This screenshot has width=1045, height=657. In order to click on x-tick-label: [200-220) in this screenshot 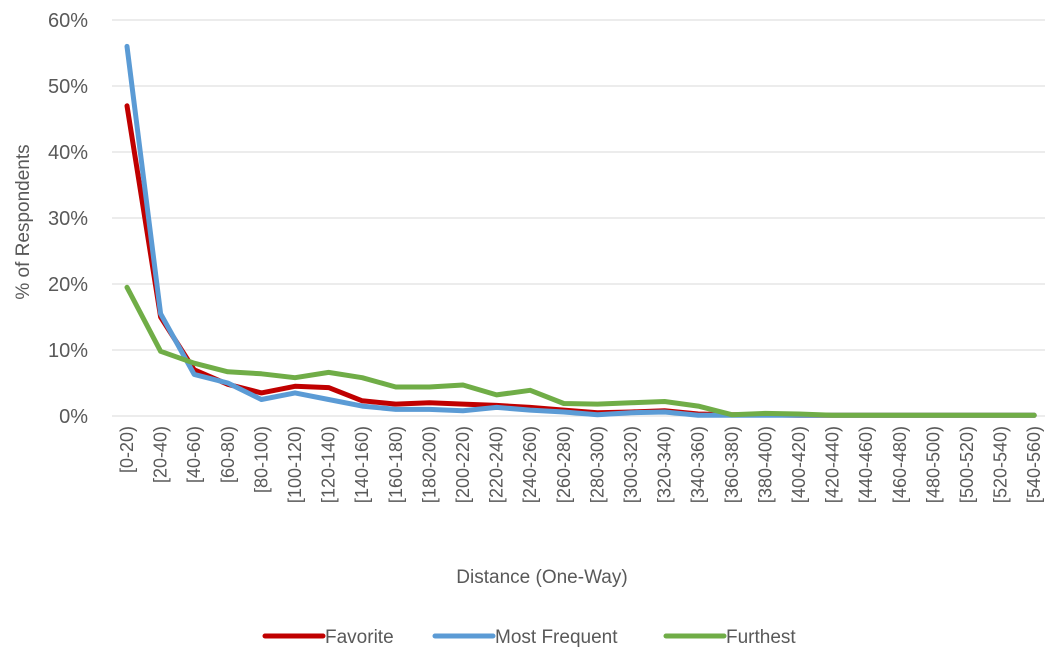, I will do `click(463, 464)`.